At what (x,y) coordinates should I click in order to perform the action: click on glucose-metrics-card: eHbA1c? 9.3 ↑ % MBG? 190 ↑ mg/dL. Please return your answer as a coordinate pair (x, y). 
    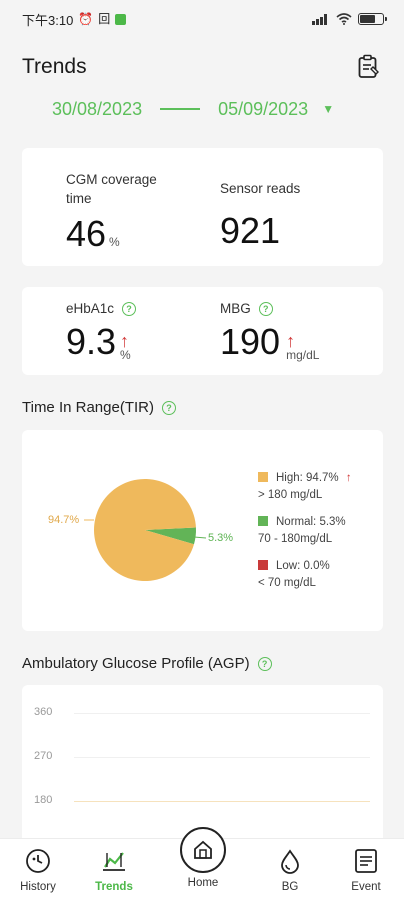
    Looking at the image, I should click on (202, 331).